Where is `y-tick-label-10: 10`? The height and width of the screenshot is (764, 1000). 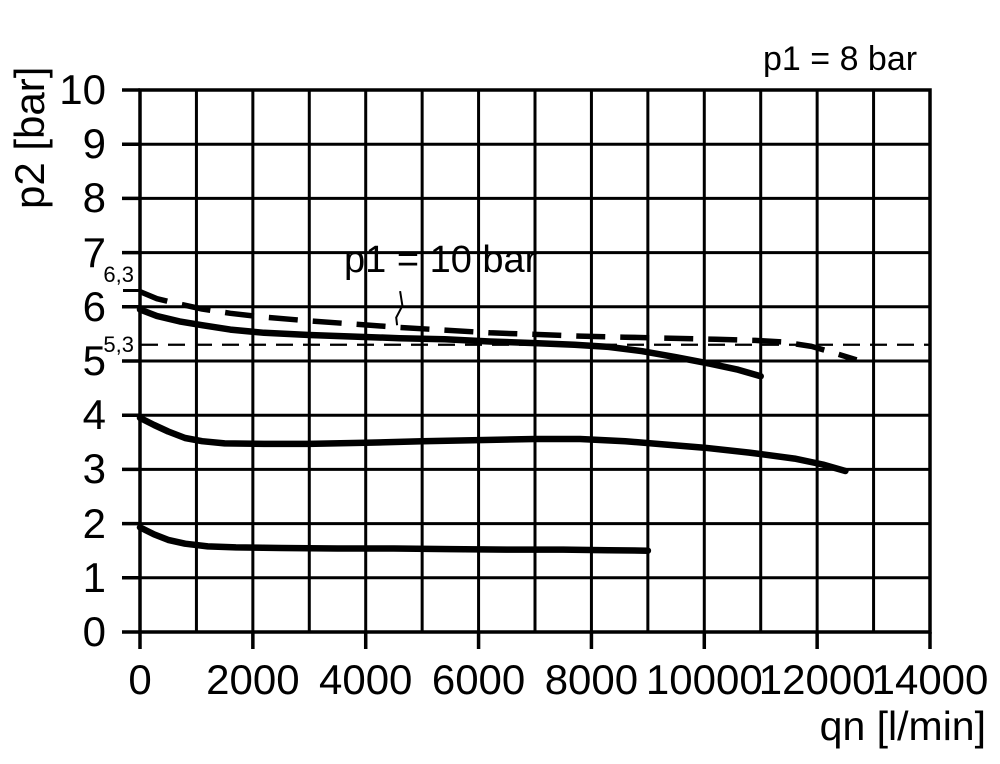
y-tick-label-10: 10 is located at coordinates (82, 89).